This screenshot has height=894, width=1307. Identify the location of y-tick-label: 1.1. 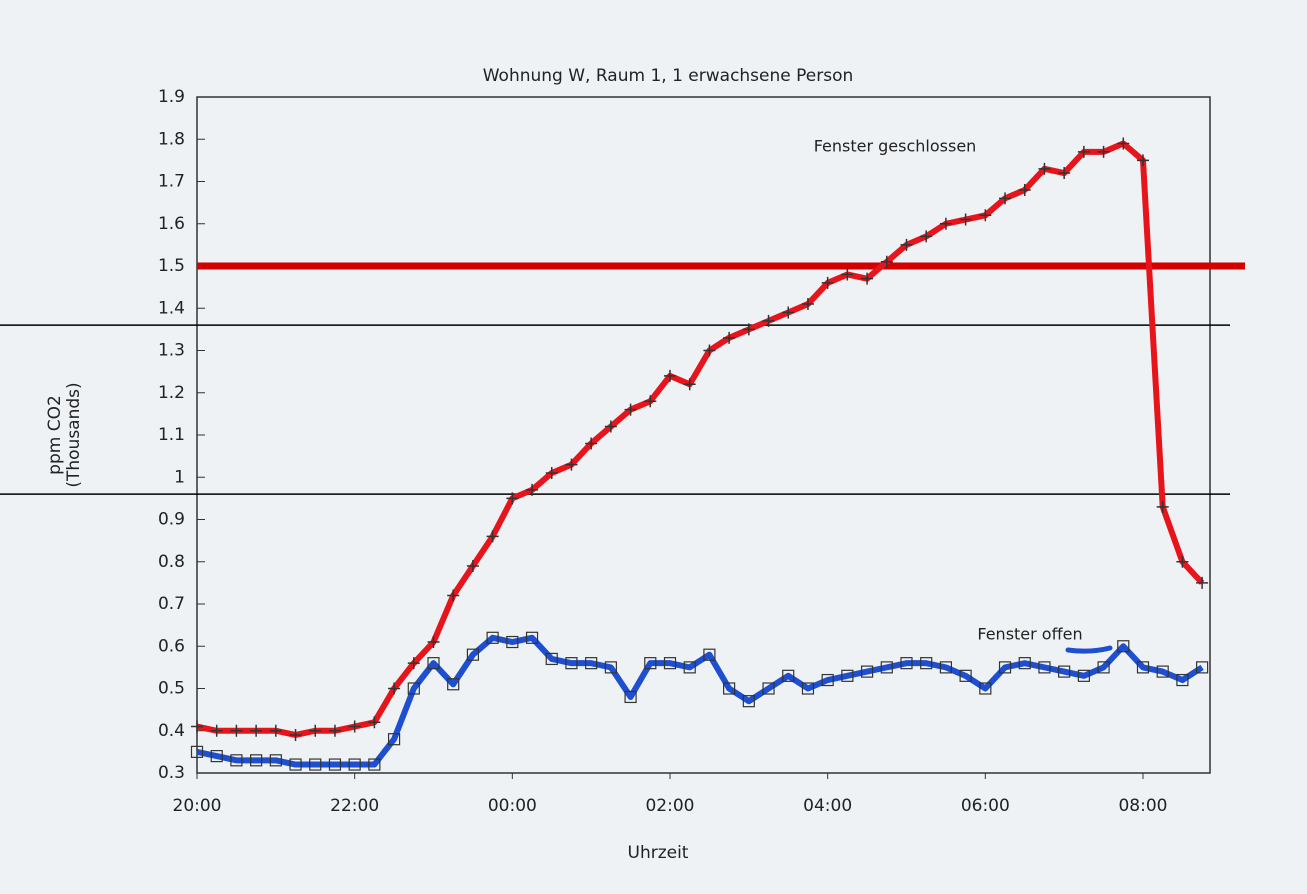
(171, 435).